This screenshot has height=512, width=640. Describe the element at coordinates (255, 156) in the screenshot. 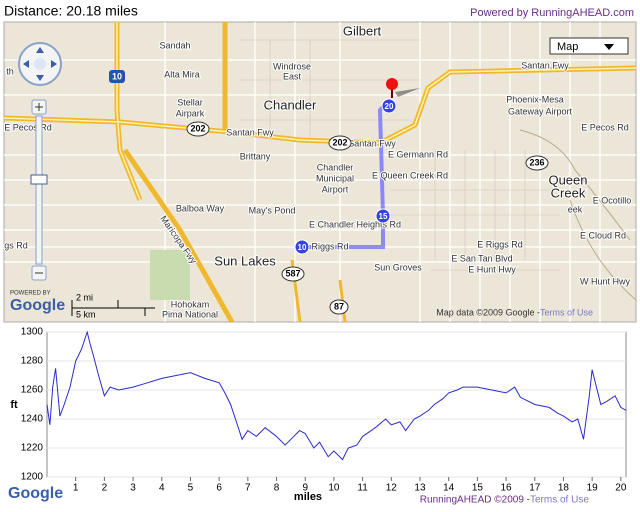

I see `map-label: Brittany` at that location.